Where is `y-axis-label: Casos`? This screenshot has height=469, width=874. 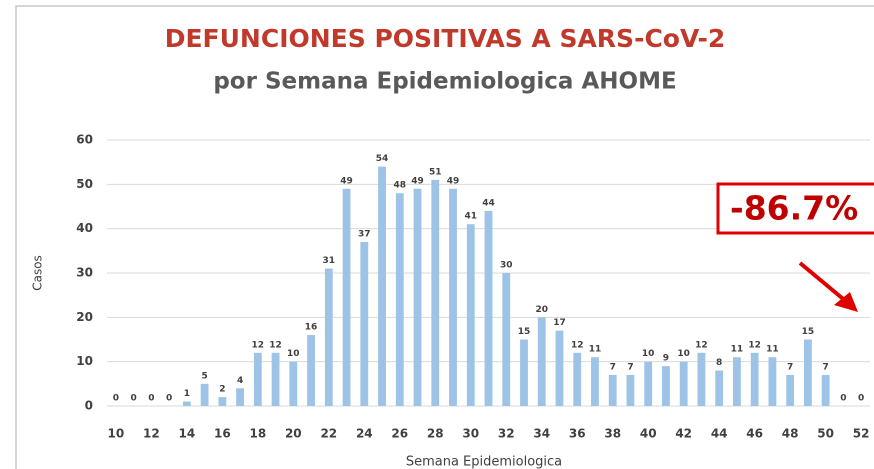
y-axis-label: Casos is located at coordinates (38, 273).